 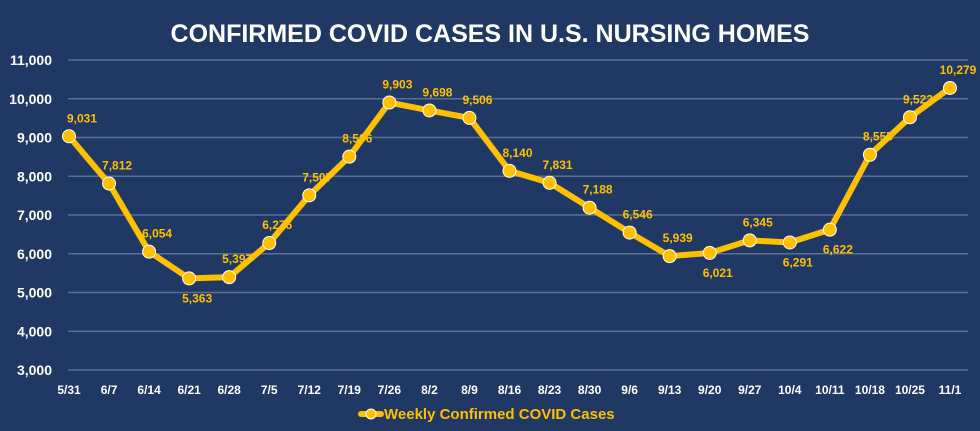 I want to click on data-label: 6,622, so click(x=838, y=250).